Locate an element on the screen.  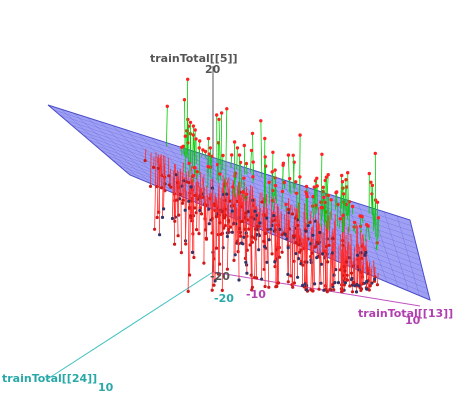
z-tick-top: 20 is located at coordinates (213, 69).